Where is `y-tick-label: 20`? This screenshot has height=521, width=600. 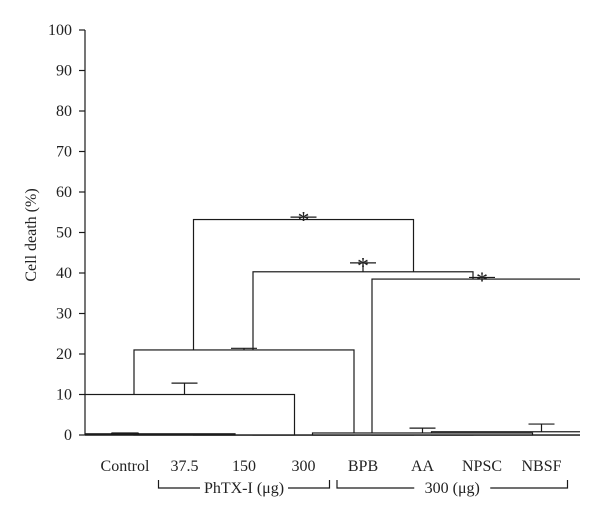 y-tick-label: 20 is located at coordinates (64, 354).